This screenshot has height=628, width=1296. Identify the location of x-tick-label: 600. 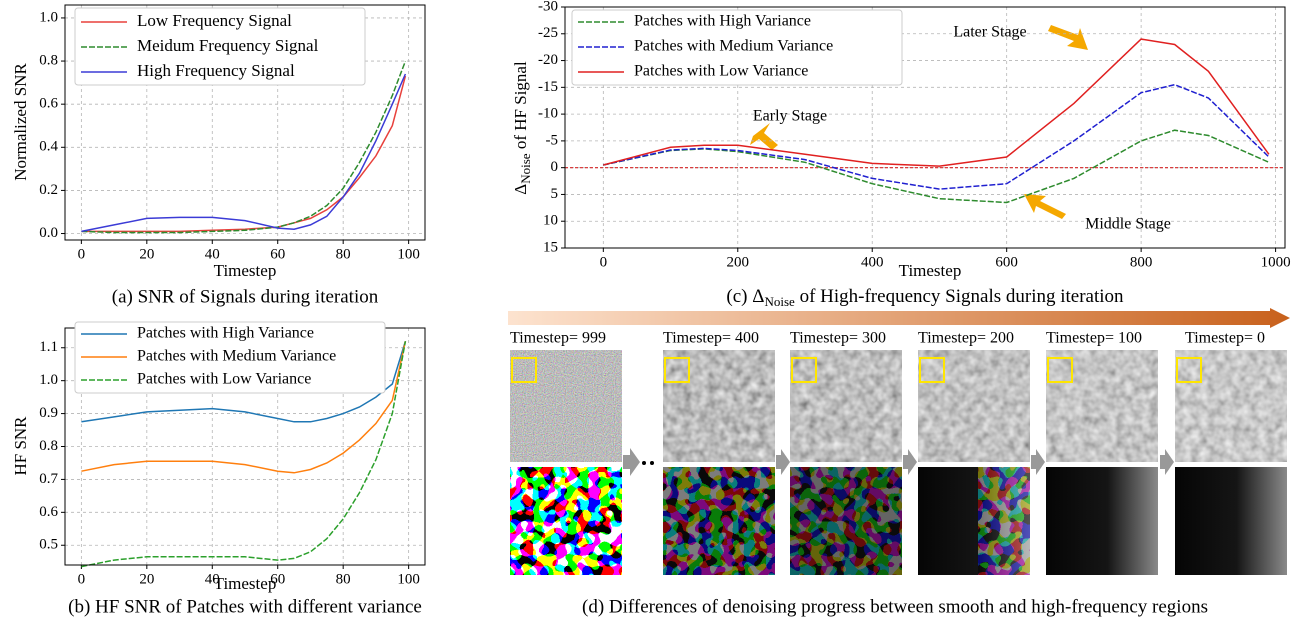
(1006, 262).